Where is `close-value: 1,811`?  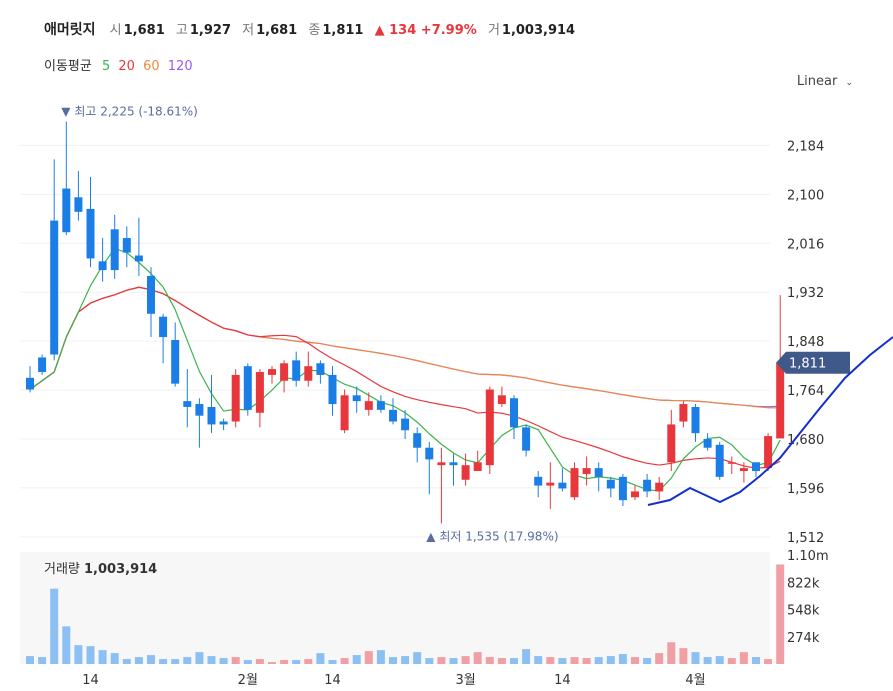
close-value: 1,811 is located at coordinates (343, 30).